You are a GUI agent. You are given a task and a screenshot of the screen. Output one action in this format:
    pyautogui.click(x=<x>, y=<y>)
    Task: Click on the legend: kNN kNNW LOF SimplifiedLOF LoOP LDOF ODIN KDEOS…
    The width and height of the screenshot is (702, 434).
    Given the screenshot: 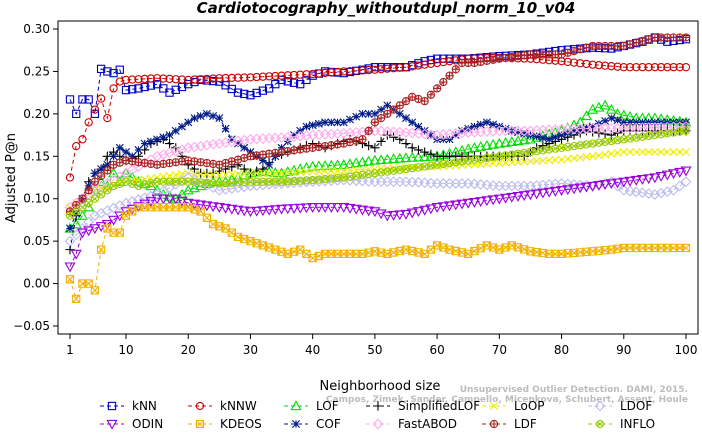 What is the action you would take?
    pyautogui.click(x=377, y=415)
    